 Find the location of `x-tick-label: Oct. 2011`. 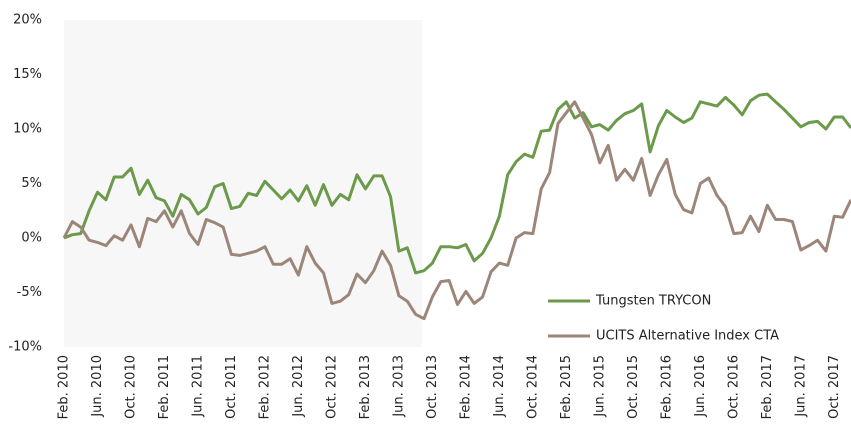

x-tick-label: Oct. 2011 is located at coordinates (231, 387).